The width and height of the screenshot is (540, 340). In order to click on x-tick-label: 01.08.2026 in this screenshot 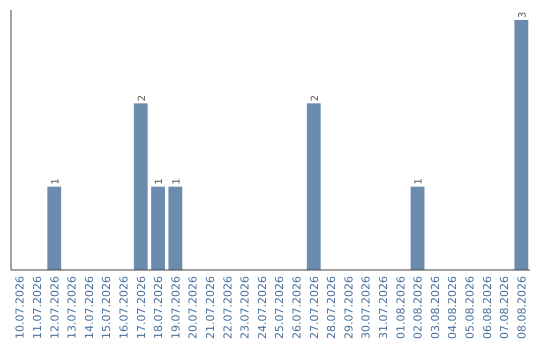, I will do `click(401, 307)`.